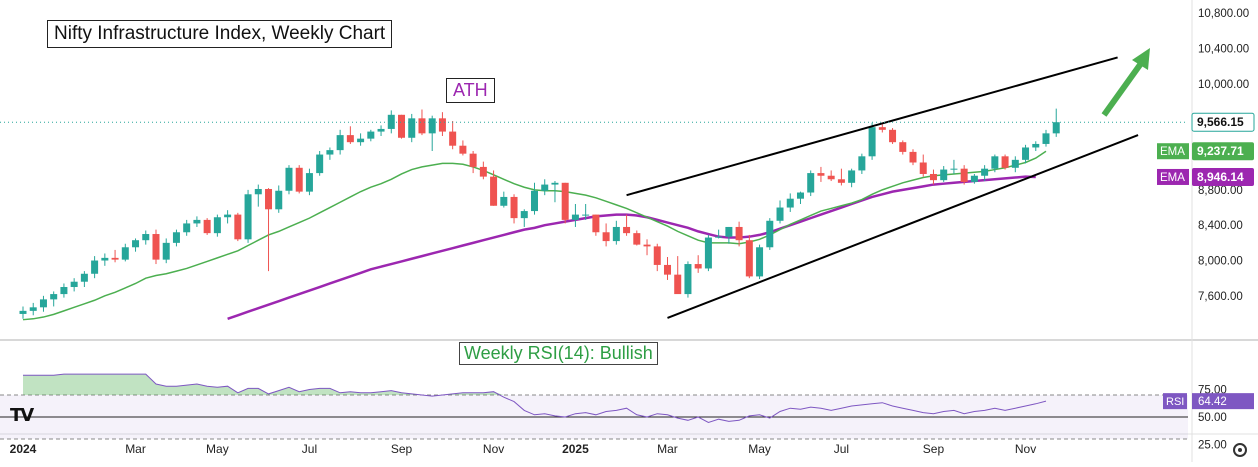 Image resolution: width=1258 pixels, height=467 pixels. What do you see at coordinates (1220, 177) in the screenshot?
I see `ema-slow-value-tag-text: 8,946.14` at bounding box center [1220, 177].